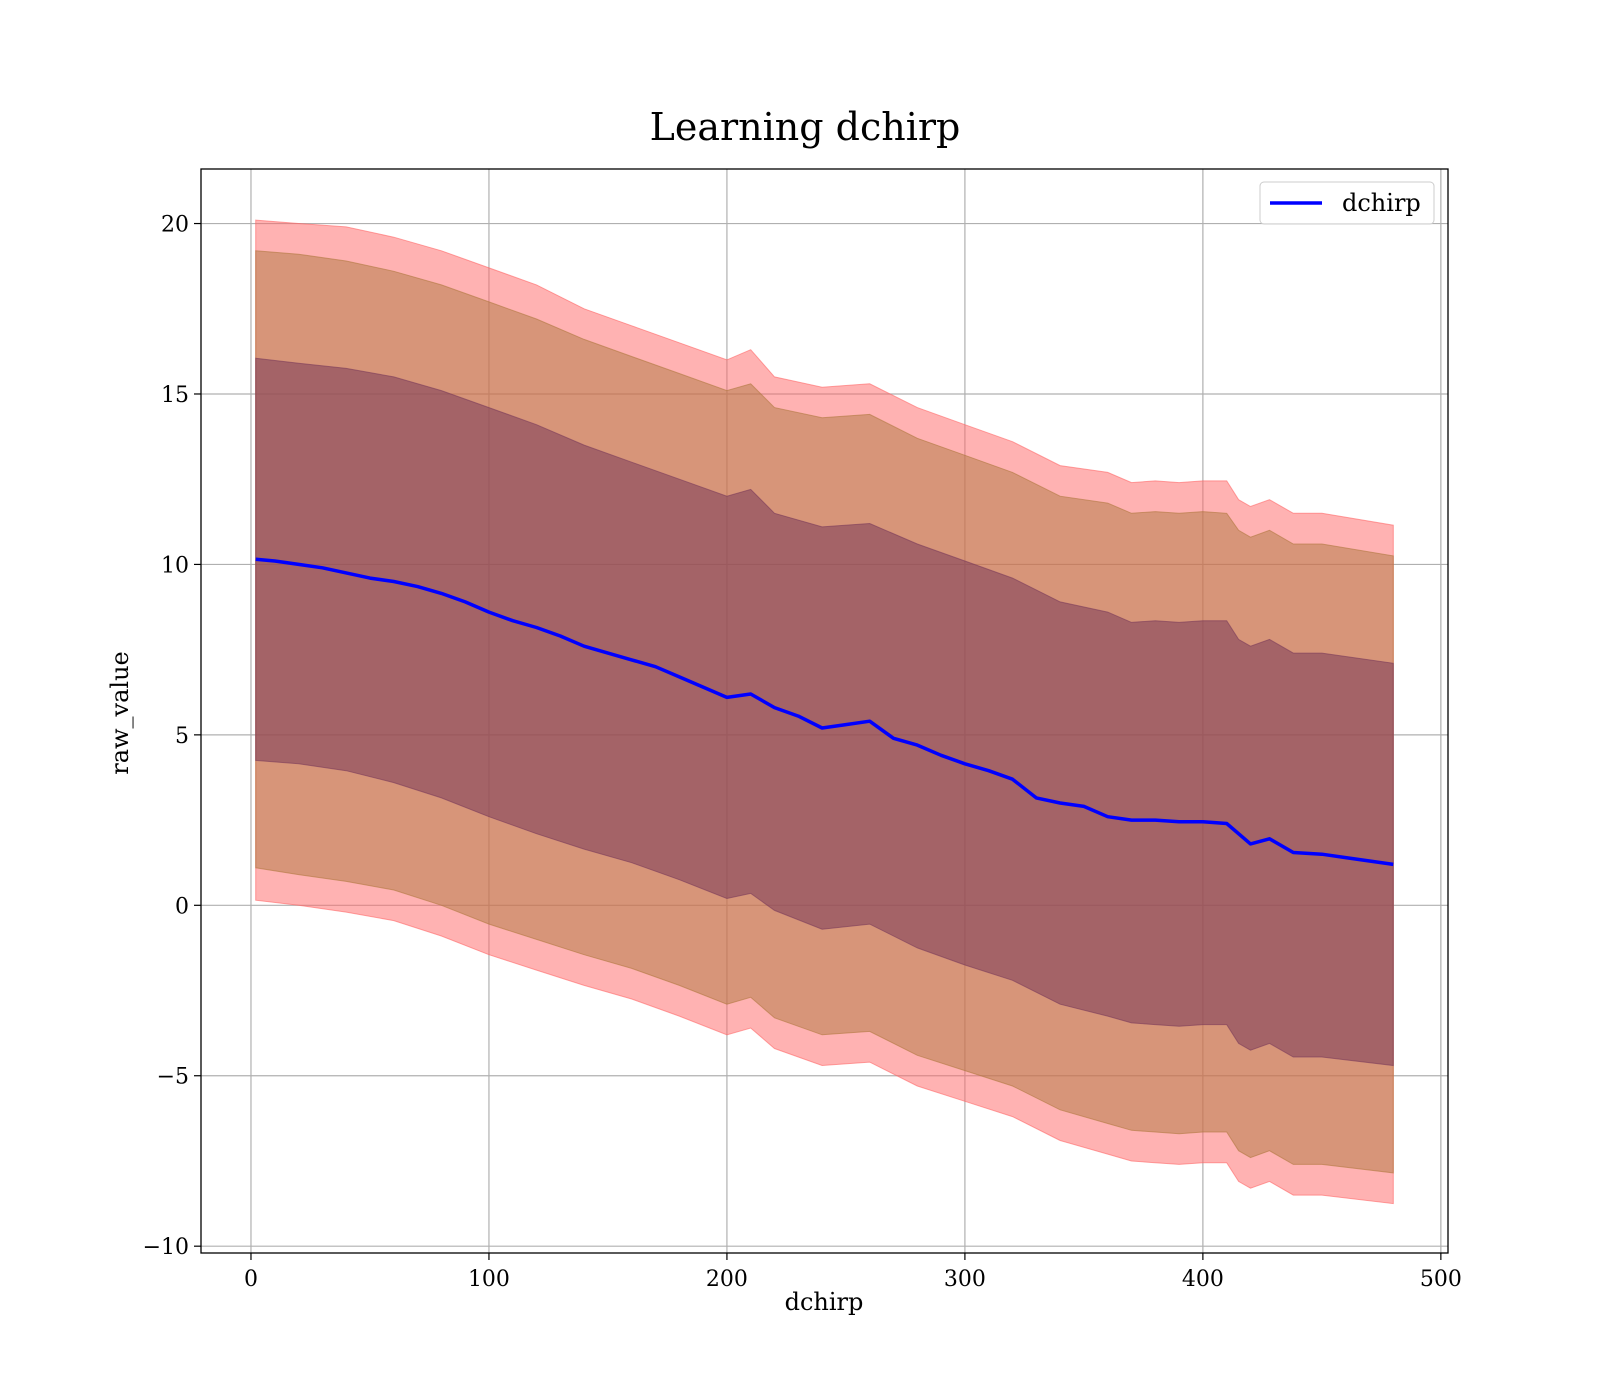 Image resolution: width=1600 pixels, height=1400 pixels. What do you see at coordinates (175, 225) in the screenshot?
I see `y-tick-label: 20` at bounding box center [175, 225].